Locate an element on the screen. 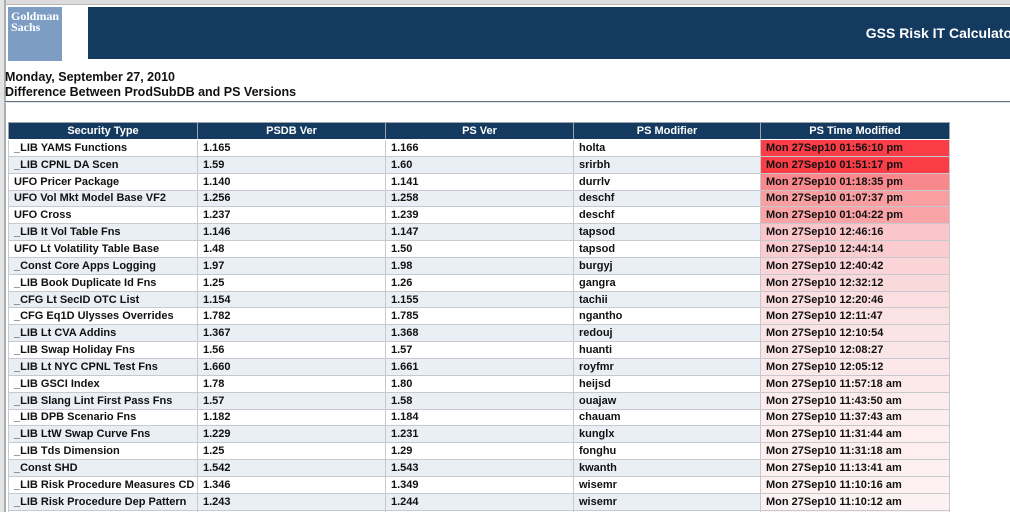  ps-ver-cell: 1.29 is located at coordinates (479, 451).